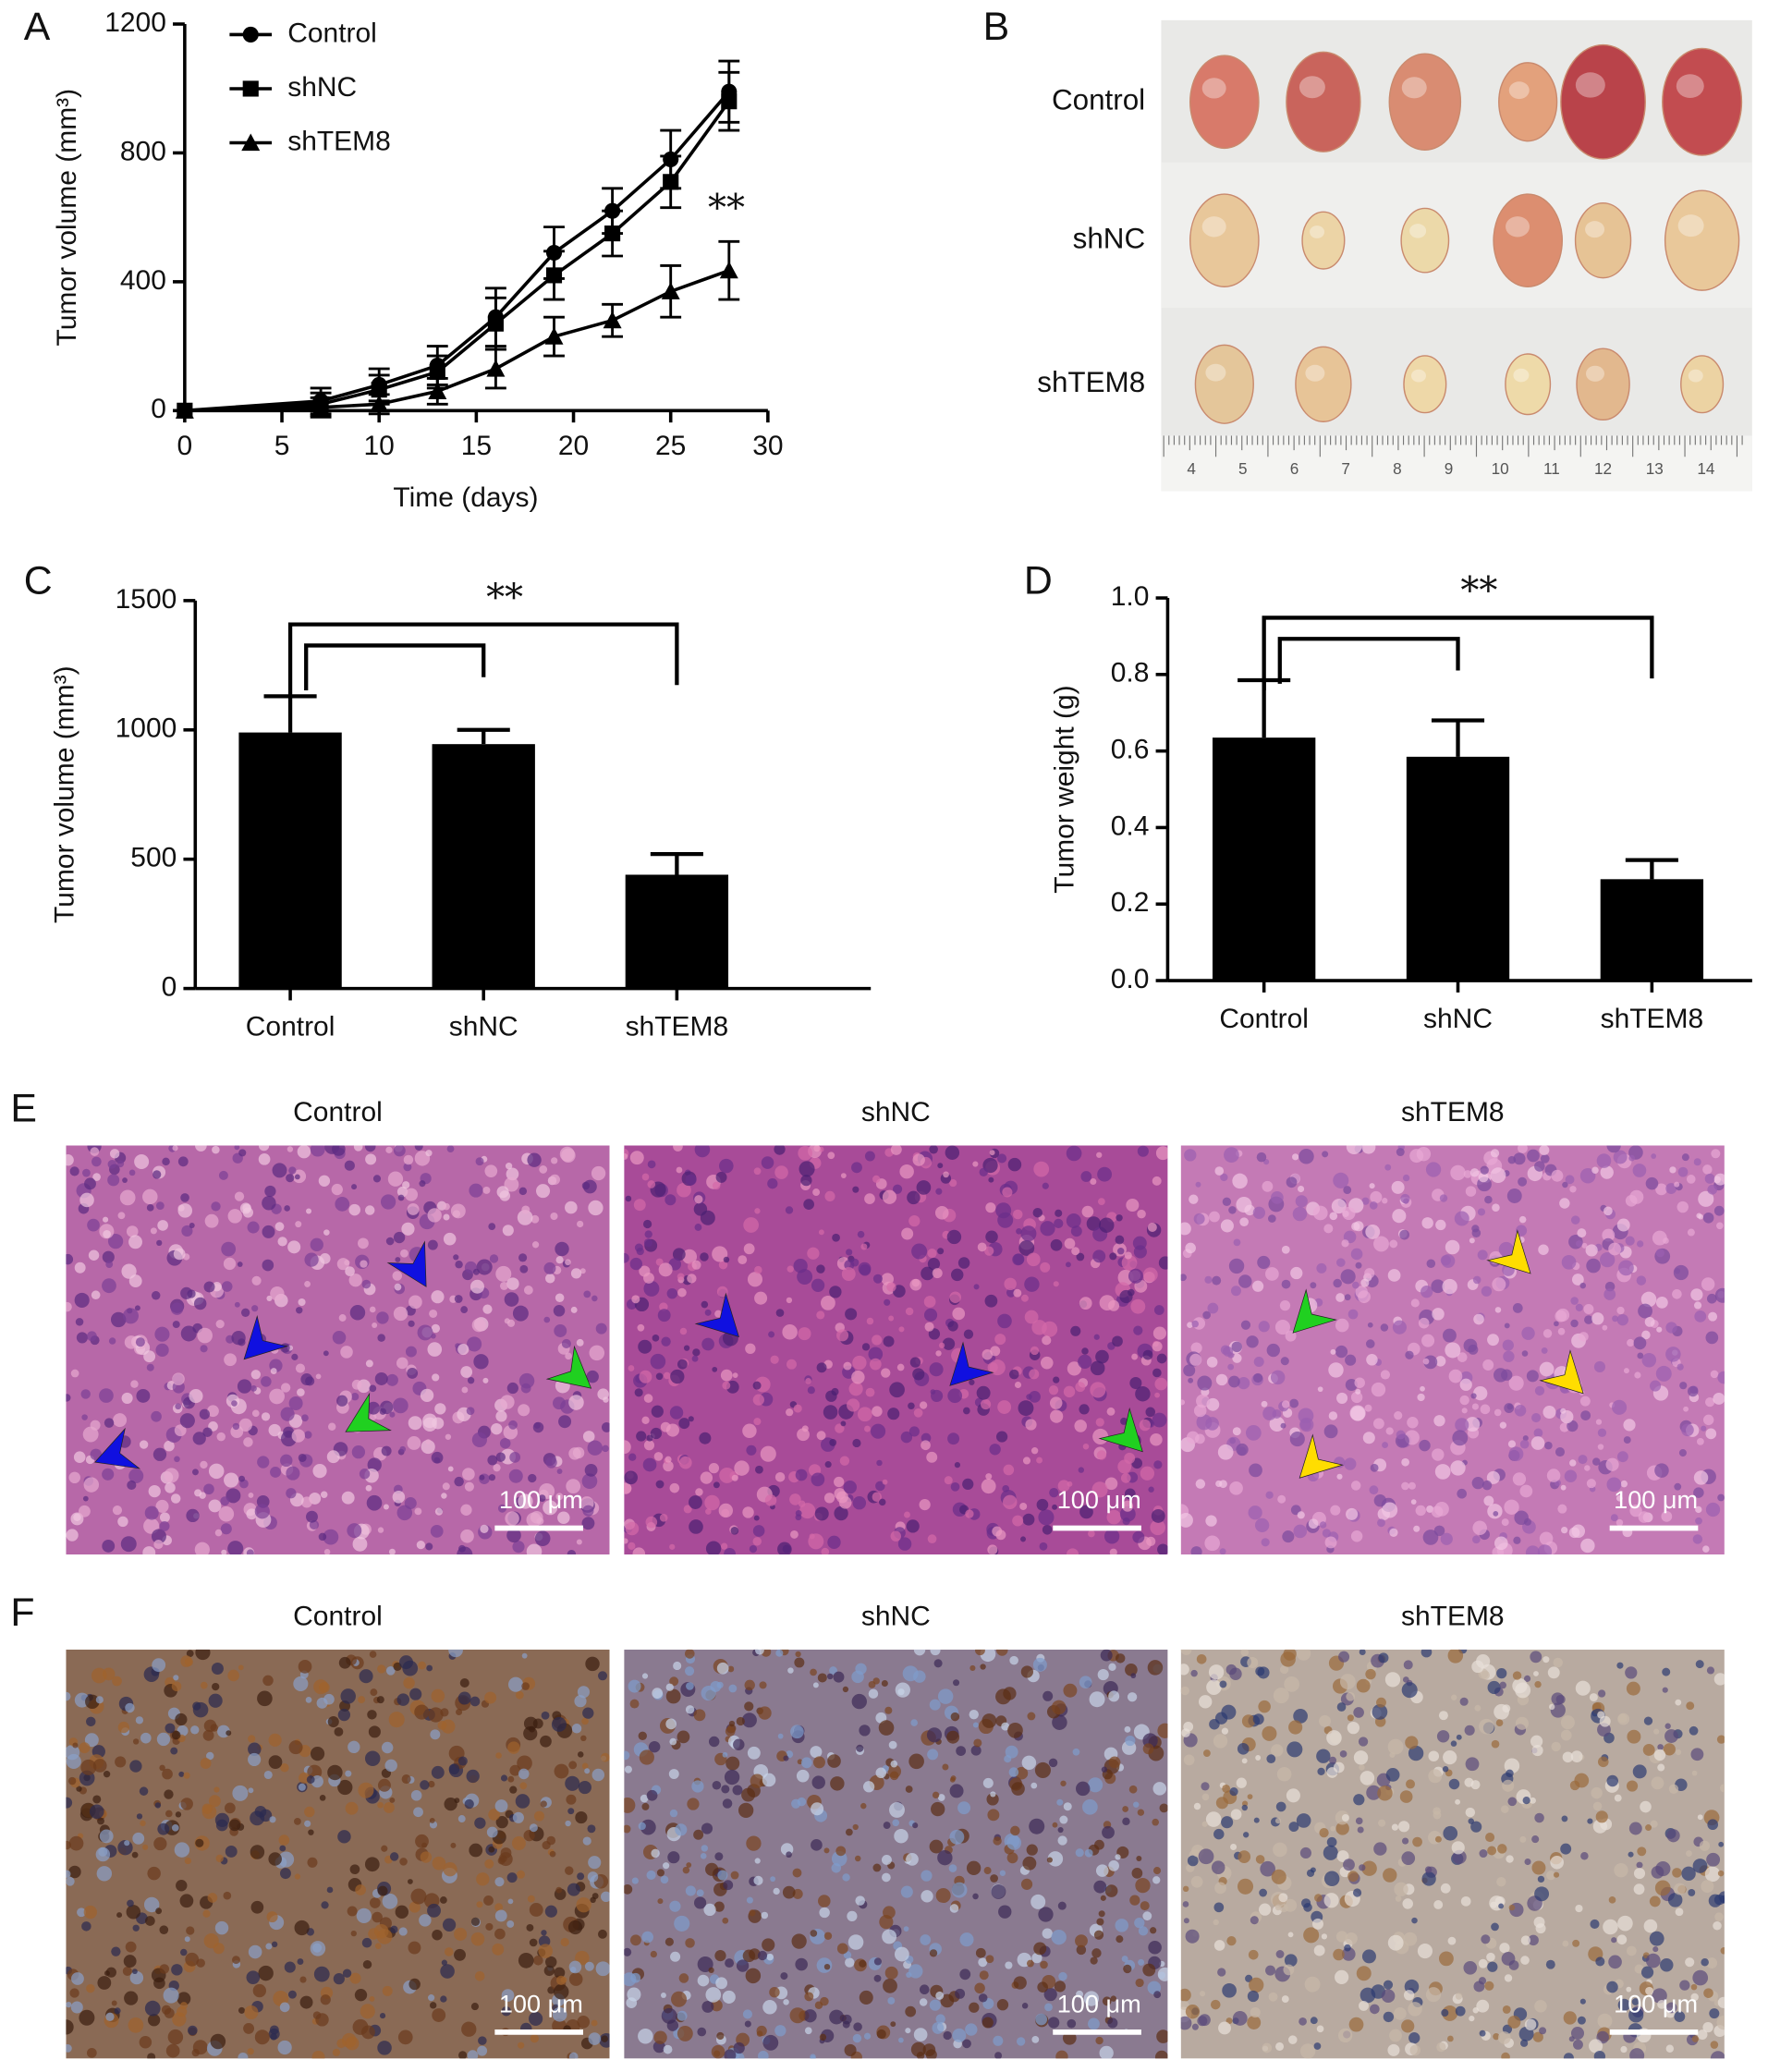  I want to click on series-line, so click(457, 341).